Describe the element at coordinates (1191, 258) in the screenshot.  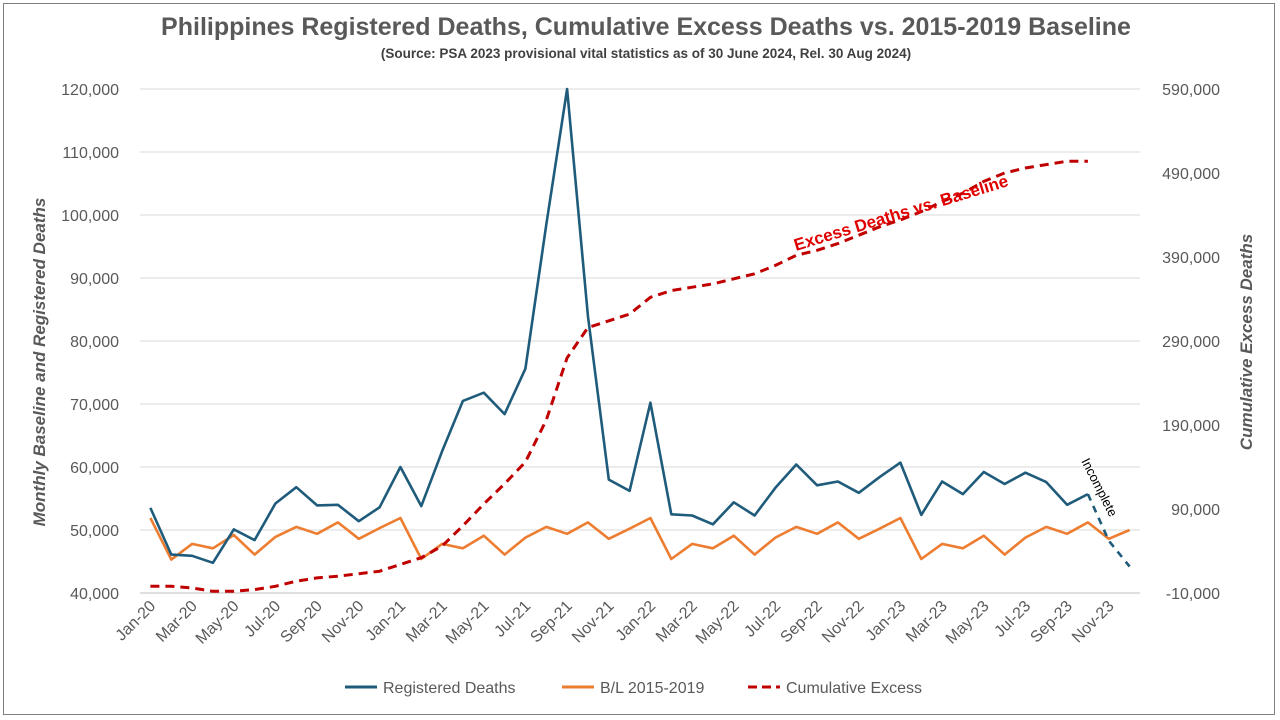
I see `y2-tick-label: 390,000` at that location.